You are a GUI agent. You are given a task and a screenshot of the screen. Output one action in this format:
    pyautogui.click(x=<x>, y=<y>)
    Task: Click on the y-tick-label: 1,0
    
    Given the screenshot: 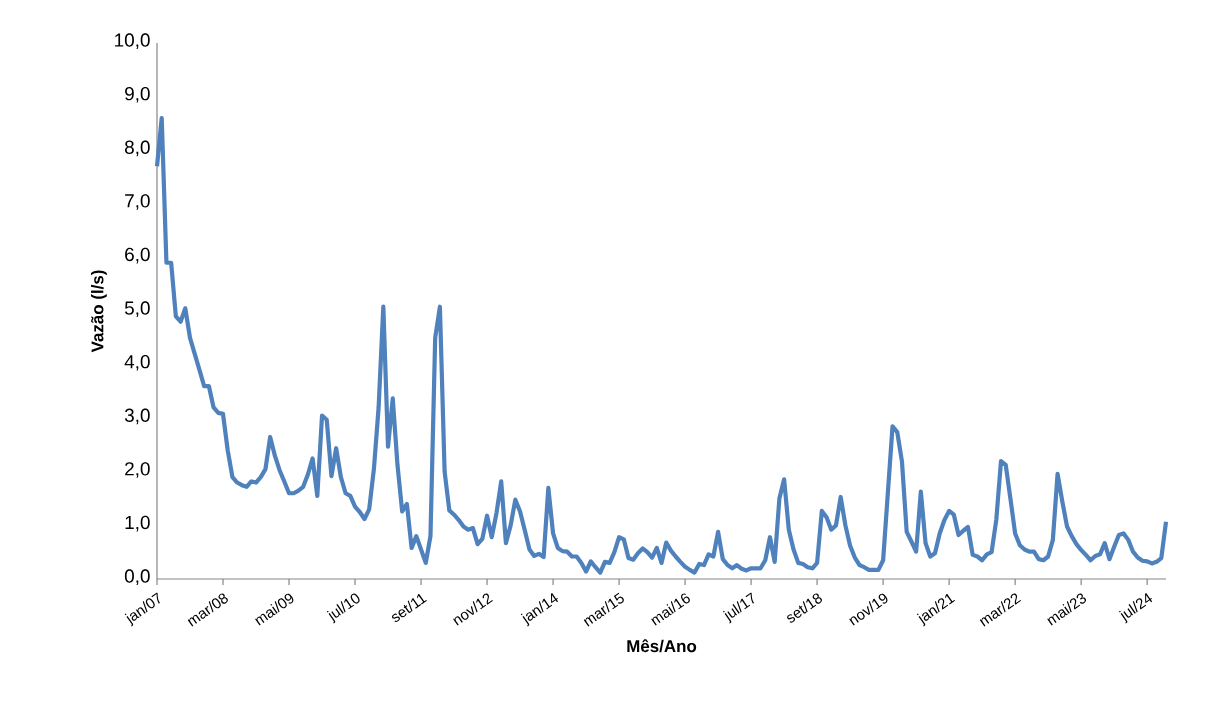 What is the action you would take?
    pyautogui.click(x=137, y=523)
    